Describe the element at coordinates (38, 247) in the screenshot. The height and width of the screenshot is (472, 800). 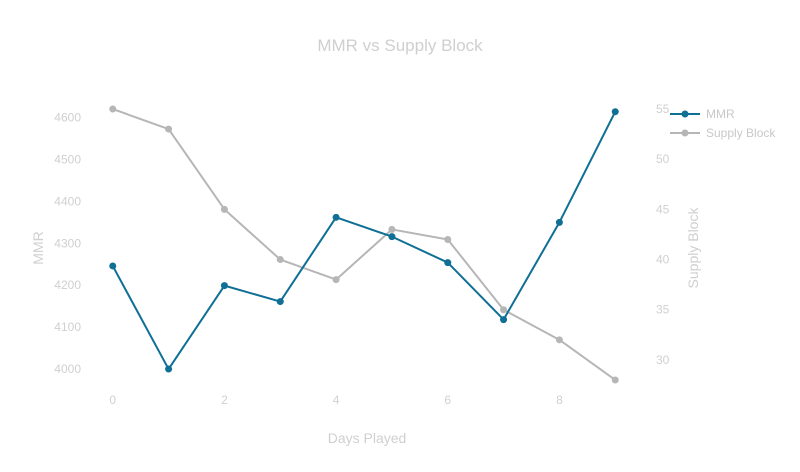
I see `y-axis-title: MMR` at that location.